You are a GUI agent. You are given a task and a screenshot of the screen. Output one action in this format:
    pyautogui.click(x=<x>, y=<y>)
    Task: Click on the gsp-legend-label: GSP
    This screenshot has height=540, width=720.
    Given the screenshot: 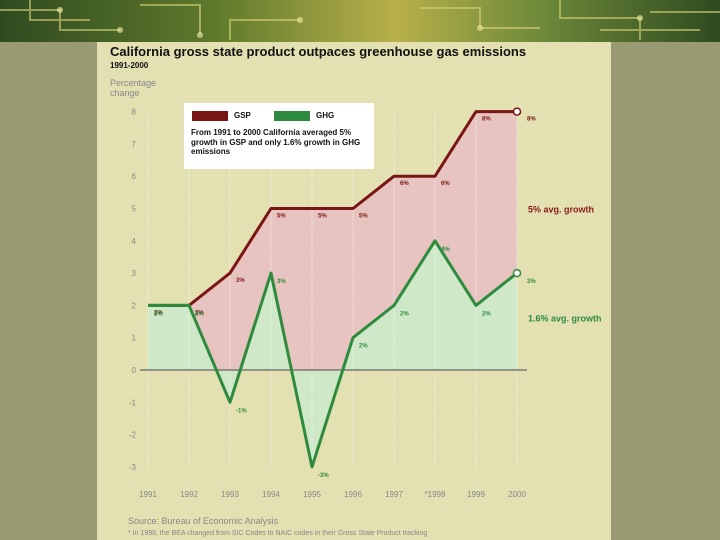 What is the action you would take?
    pyautogui.click(x=242, y=115)
    